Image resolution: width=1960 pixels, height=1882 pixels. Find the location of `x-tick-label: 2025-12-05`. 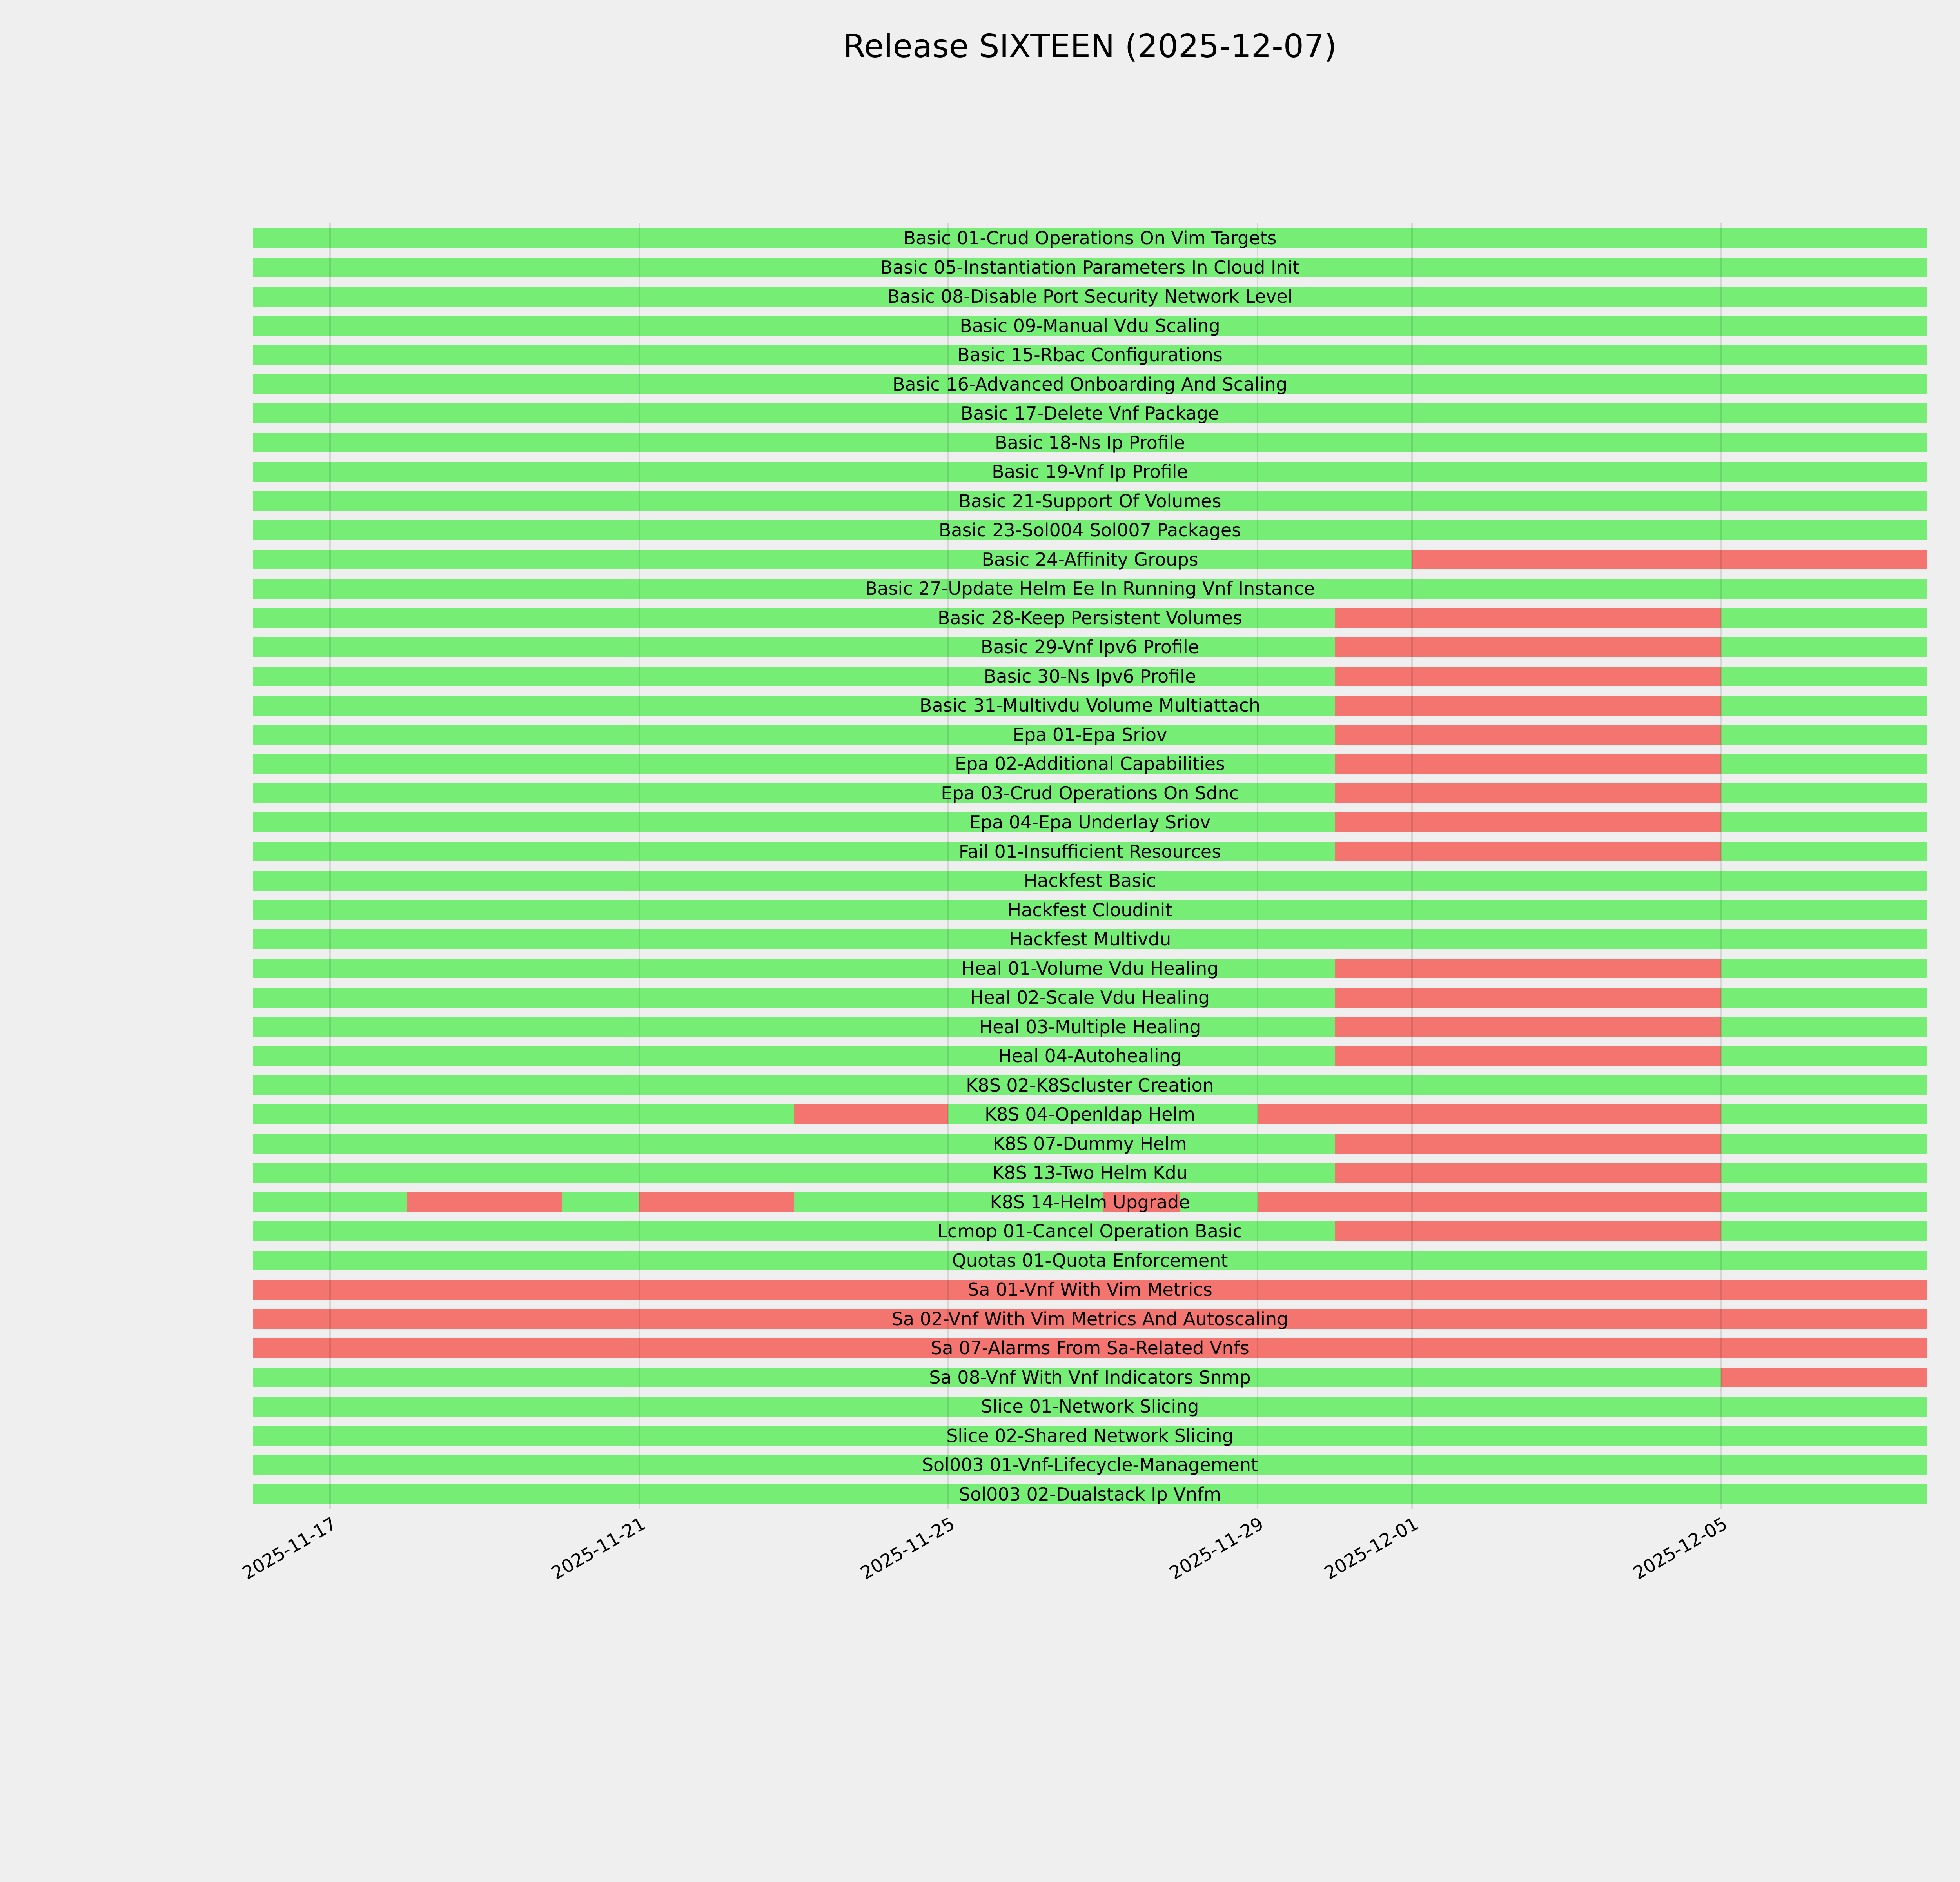

x-tick-label: 2025-12-05 is located at coordinates (1680, 1548).